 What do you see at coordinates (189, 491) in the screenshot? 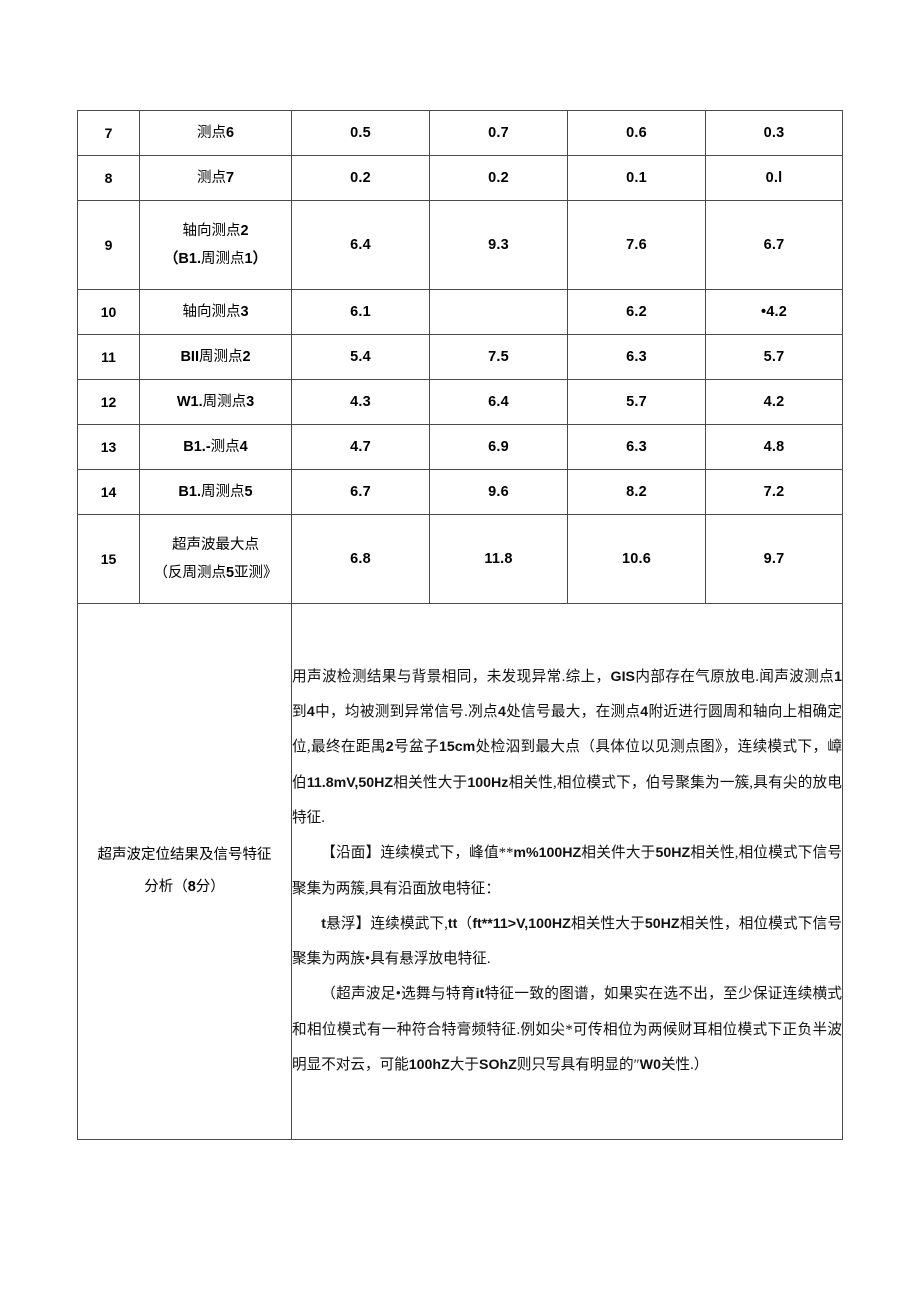
I see `row-label-emphasis: B1.` at bounding box center [189, 491].